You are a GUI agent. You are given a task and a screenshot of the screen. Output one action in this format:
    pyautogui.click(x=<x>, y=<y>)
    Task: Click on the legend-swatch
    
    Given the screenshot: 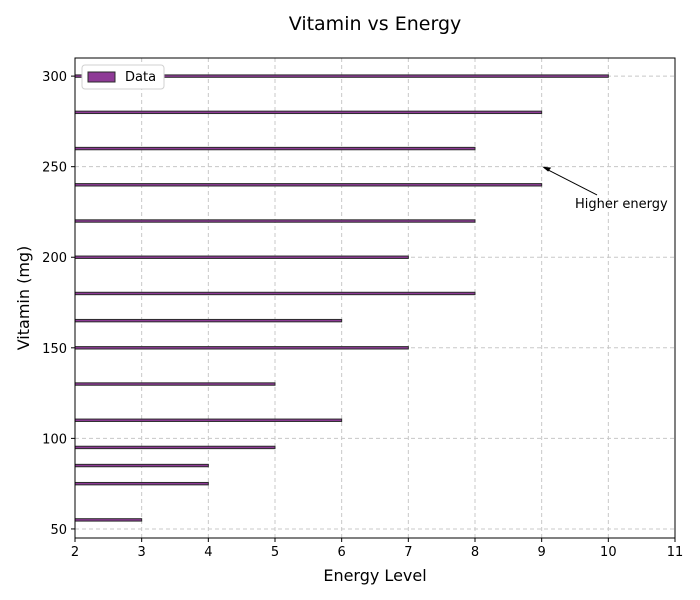 What is the action you would take?
    pyautogui.click(x=101, y=77)
    